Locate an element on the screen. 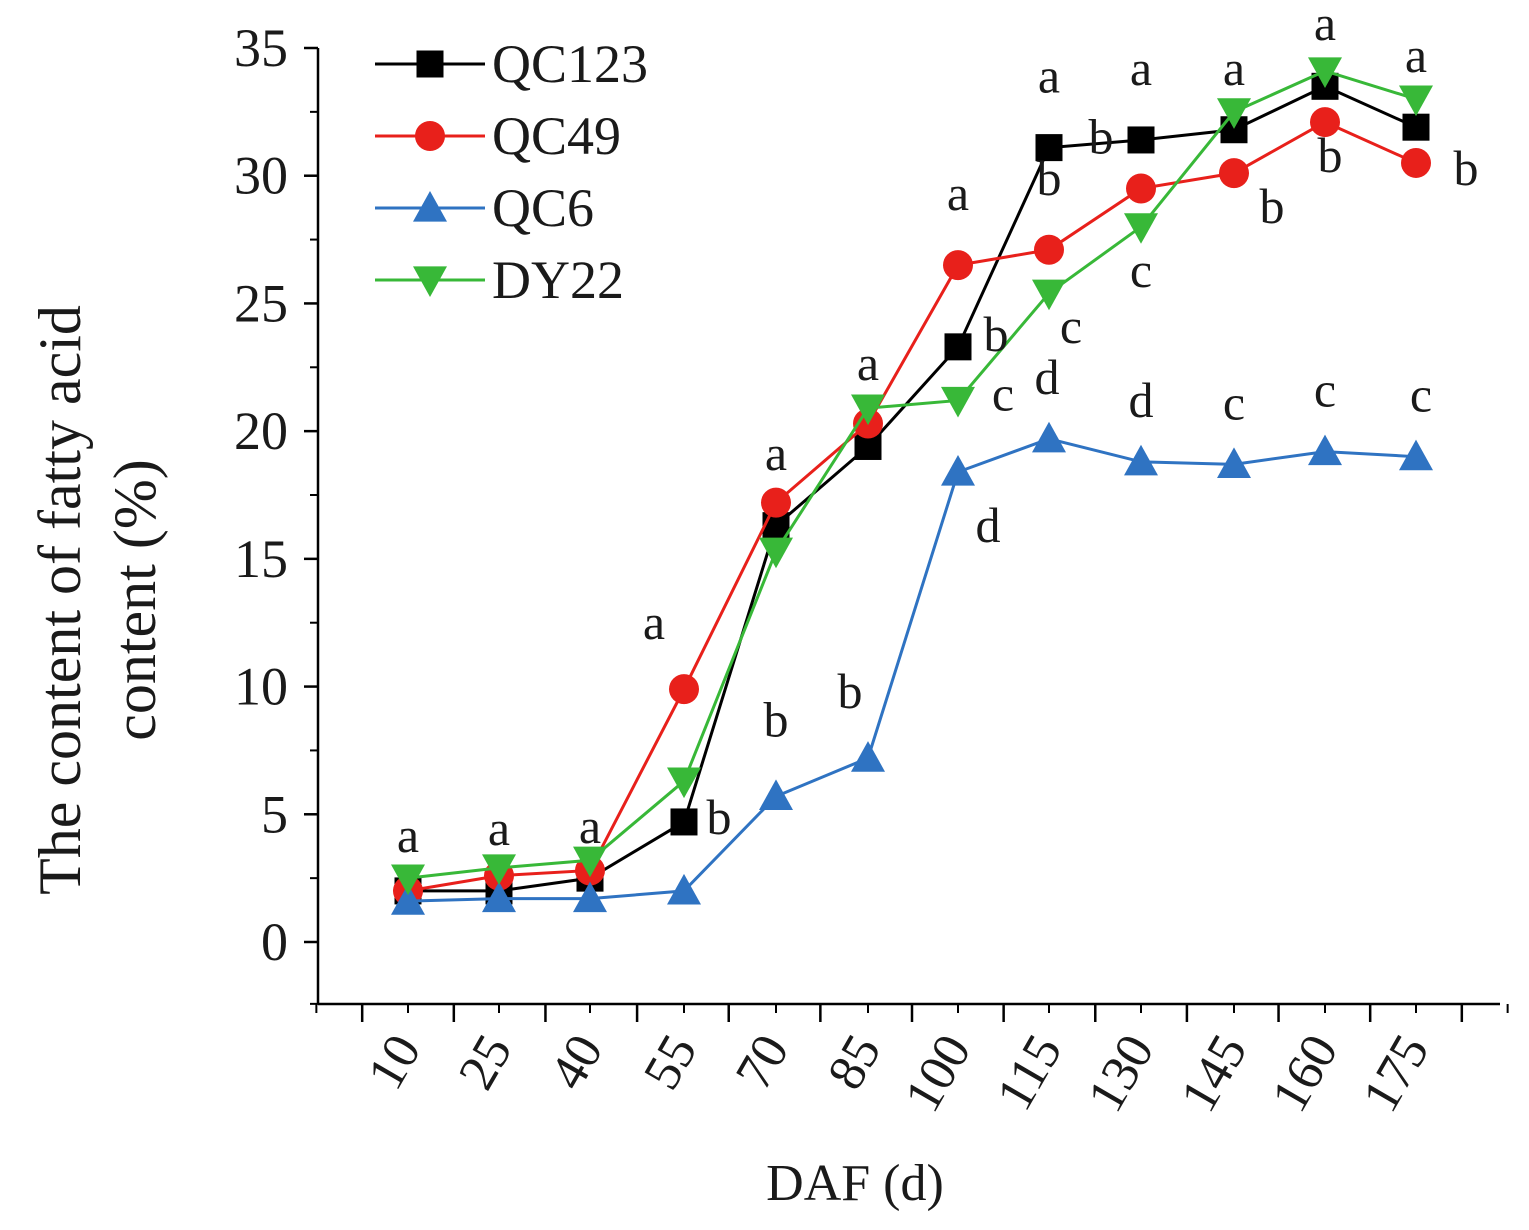 This screenshot has width=1529, height=1230. y-axis-title-line-2: content (%) is located at coordinates (135, 600).